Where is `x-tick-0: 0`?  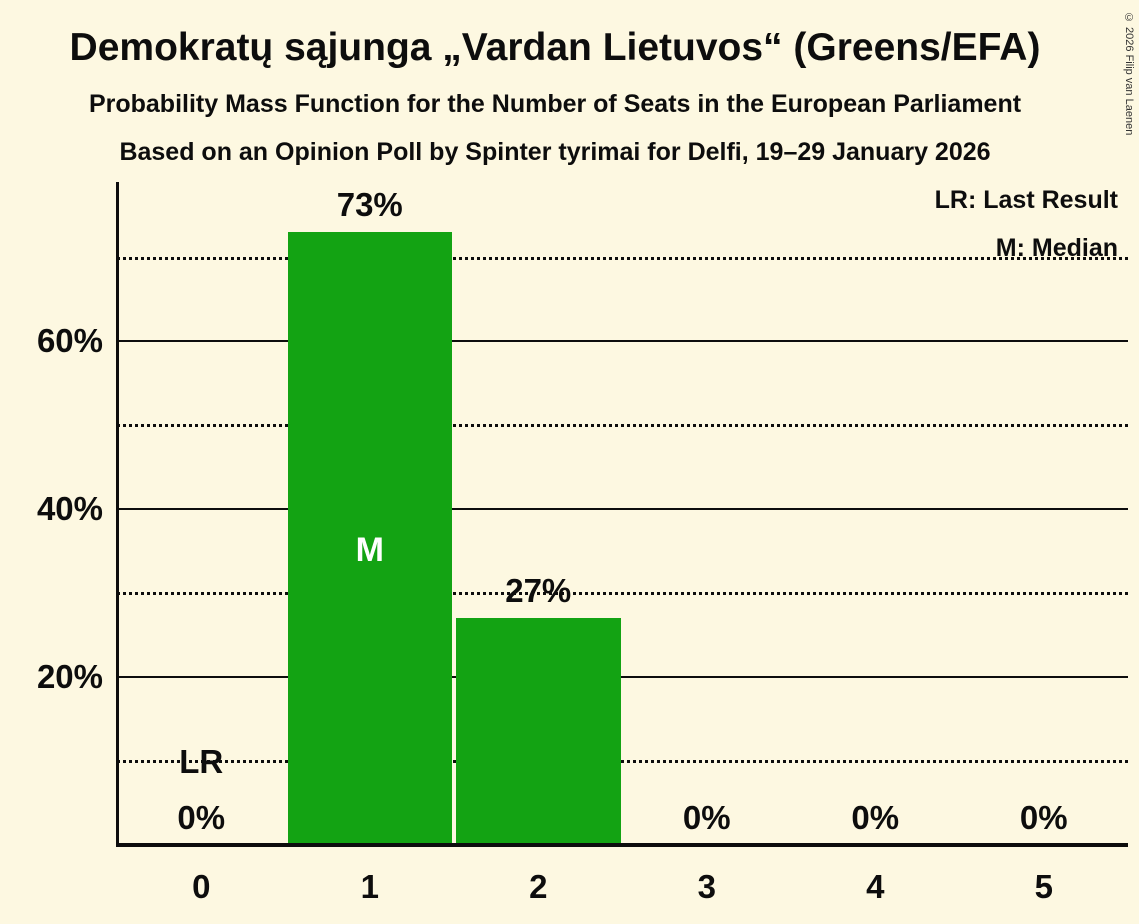
x-tick-0: 0 is located at coordinates (201, 886).